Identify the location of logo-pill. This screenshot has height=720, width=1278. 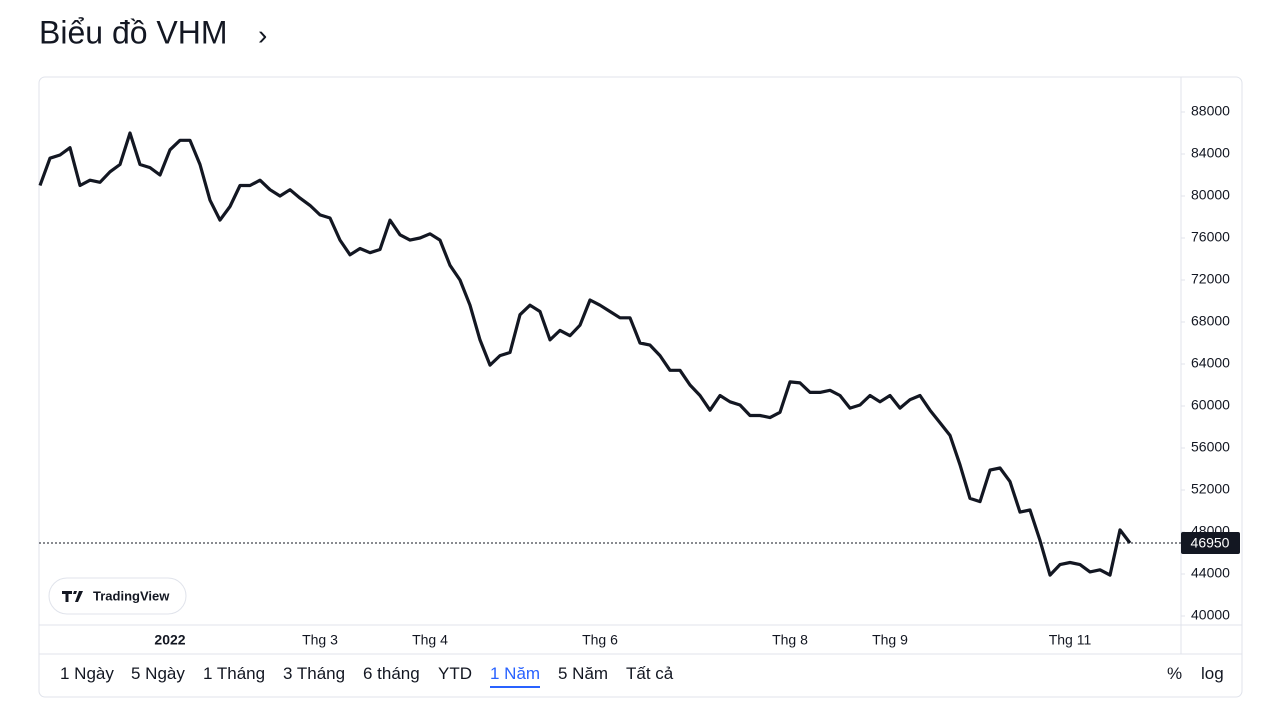
(117, 596).